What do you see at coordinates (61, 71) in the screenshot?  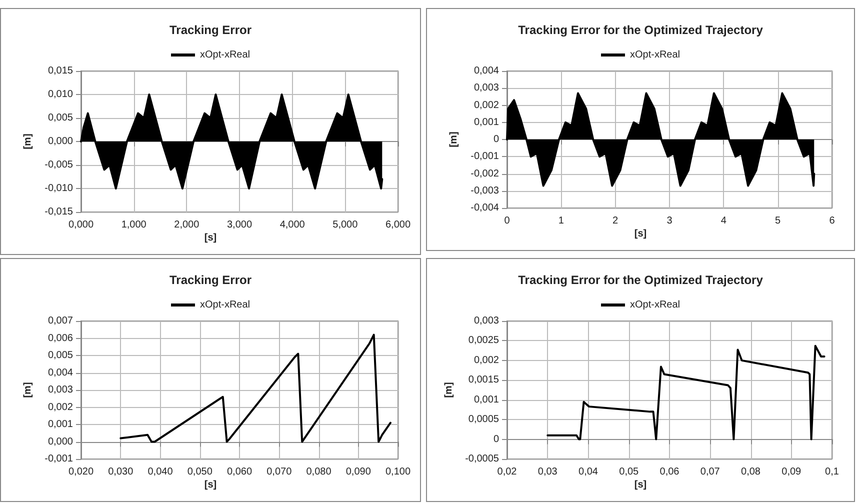 I see `y-tick-label: 0,015` at bounding box center [61, 71].